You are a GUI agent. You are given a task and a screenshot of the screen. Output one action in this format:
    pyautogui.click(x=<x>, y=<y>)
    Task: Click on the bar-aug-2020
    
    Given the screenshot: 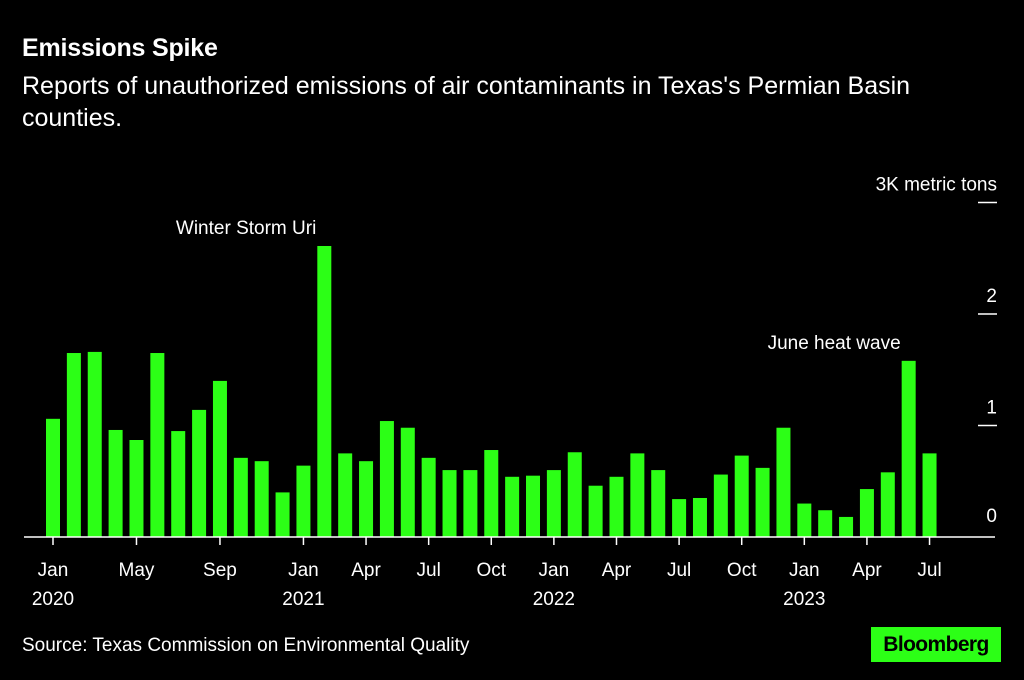 What is the action you would take?
    pyautogui.click(x=199, y=473)
    